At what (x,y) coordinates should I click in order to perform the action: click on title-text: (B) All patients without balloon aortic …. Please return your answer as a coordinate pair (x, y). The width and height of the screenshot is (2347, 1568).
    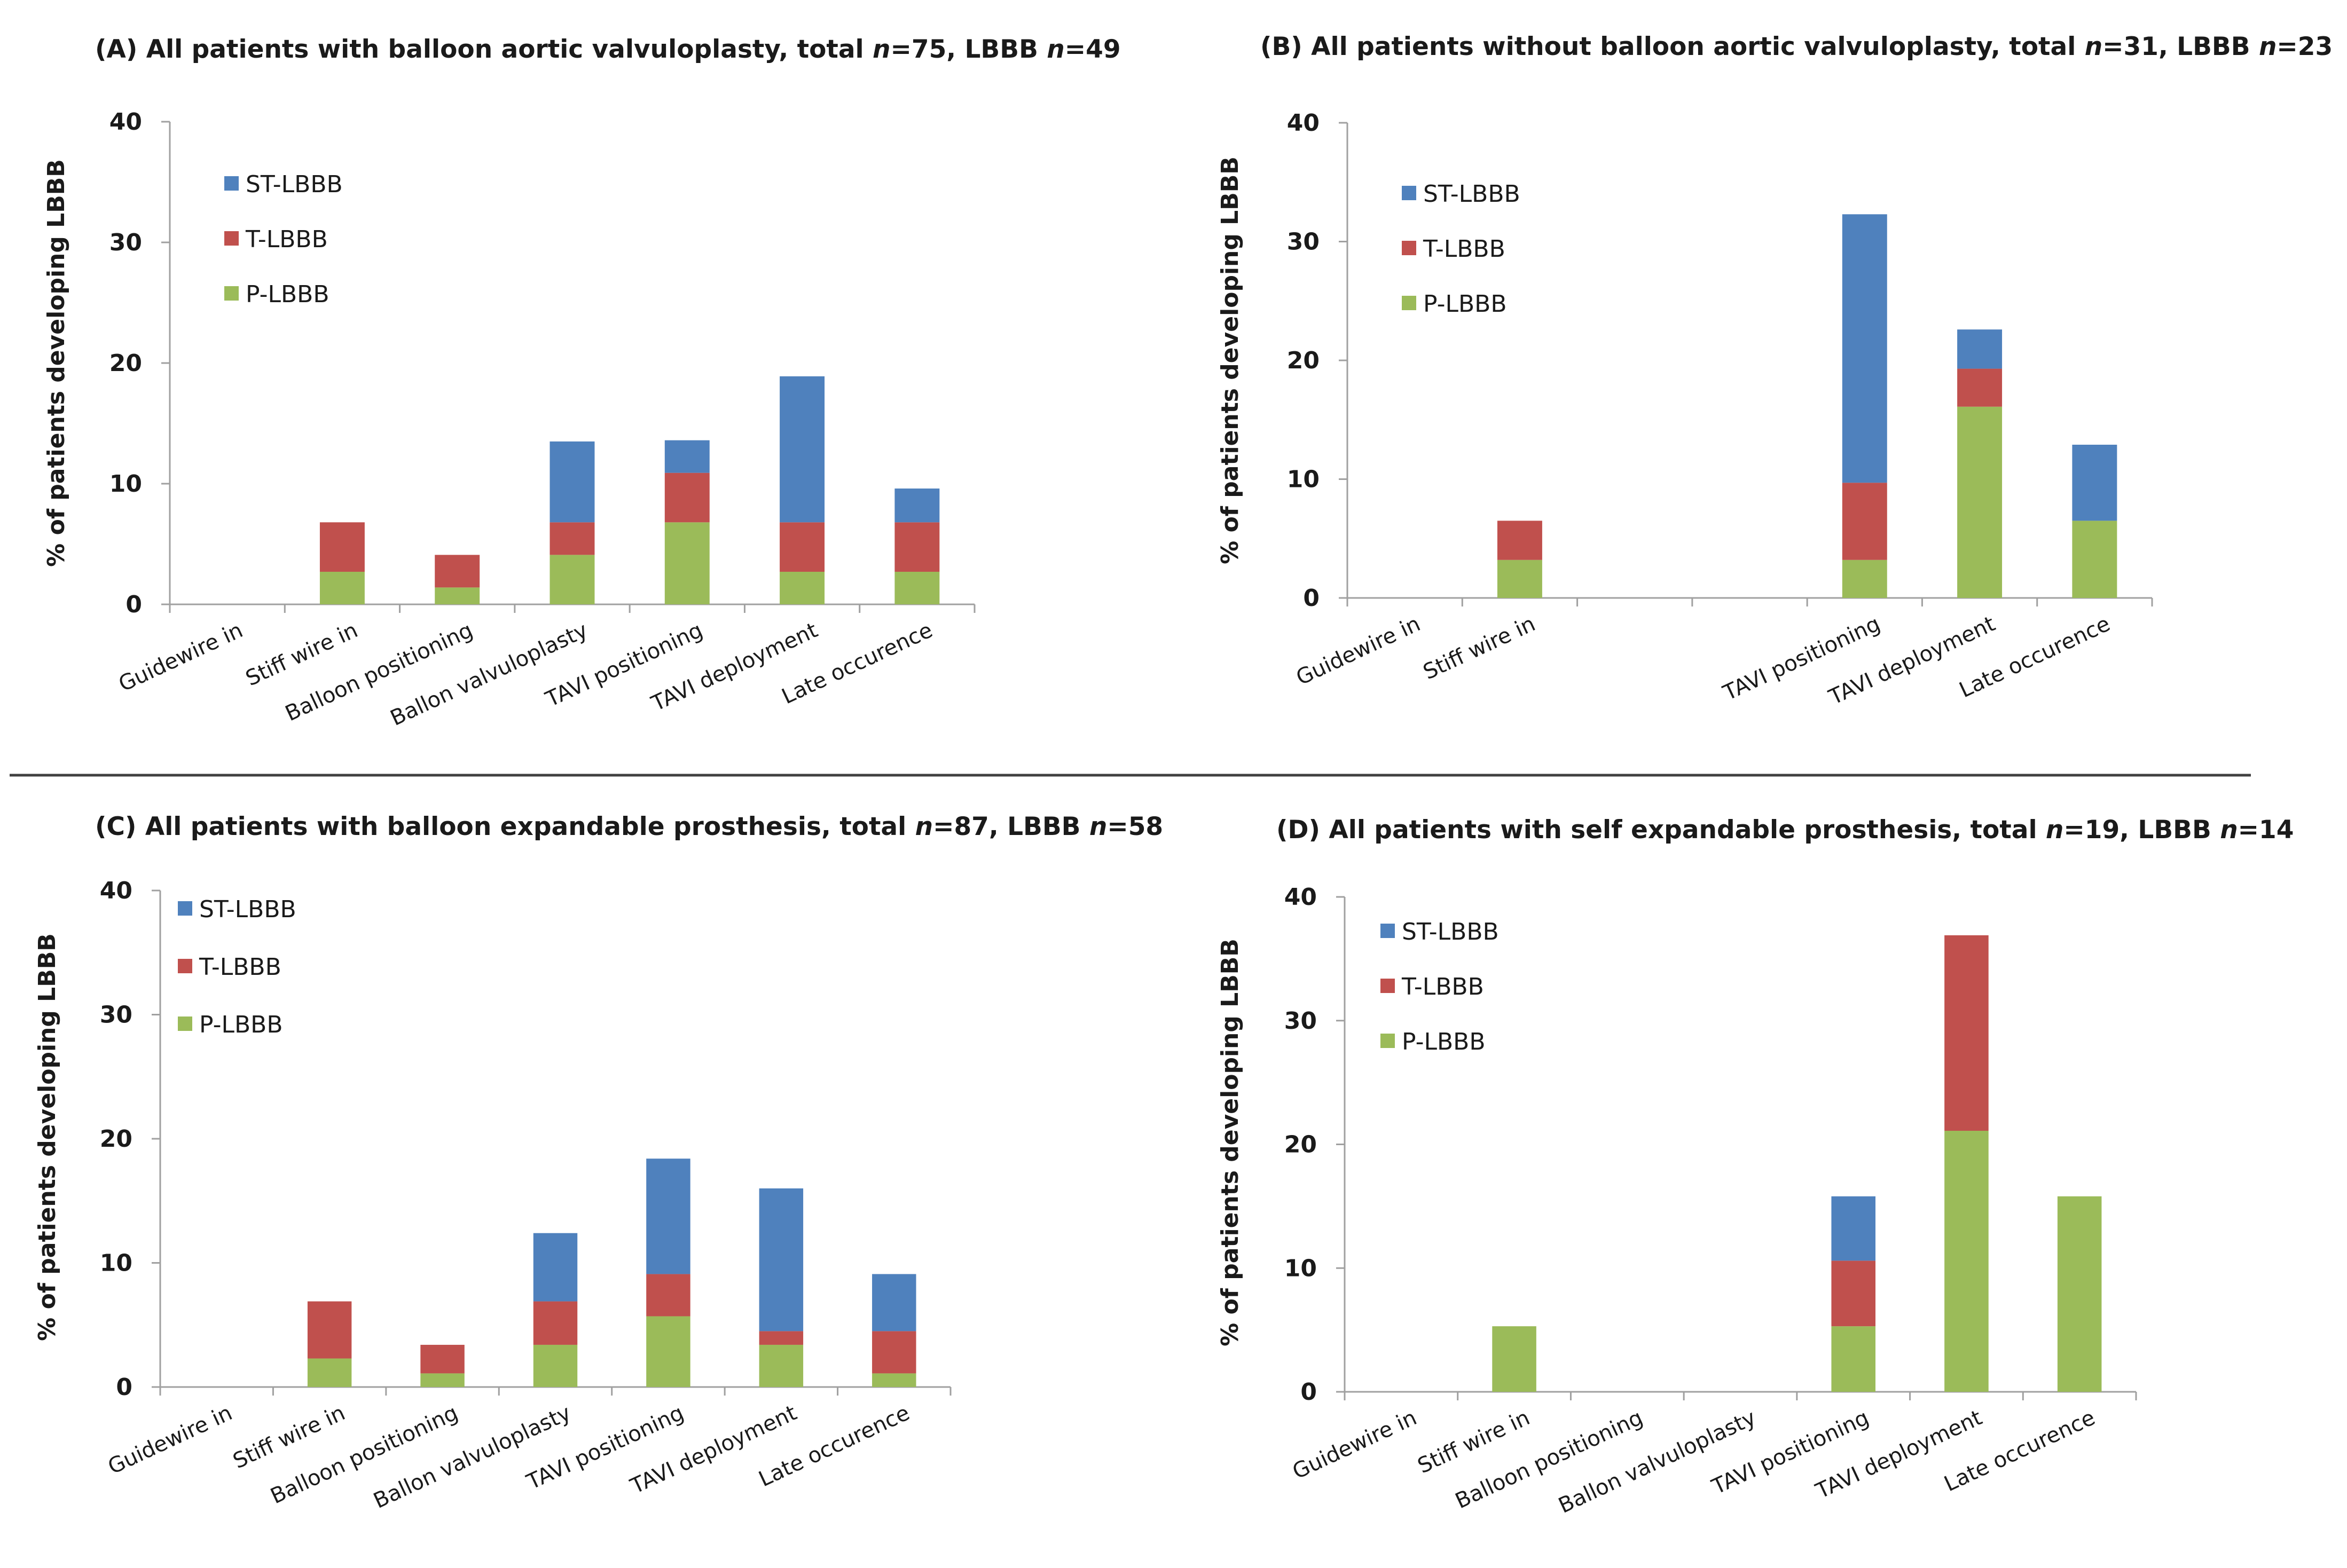
    Looking at the image, I should click on (1672, 46).